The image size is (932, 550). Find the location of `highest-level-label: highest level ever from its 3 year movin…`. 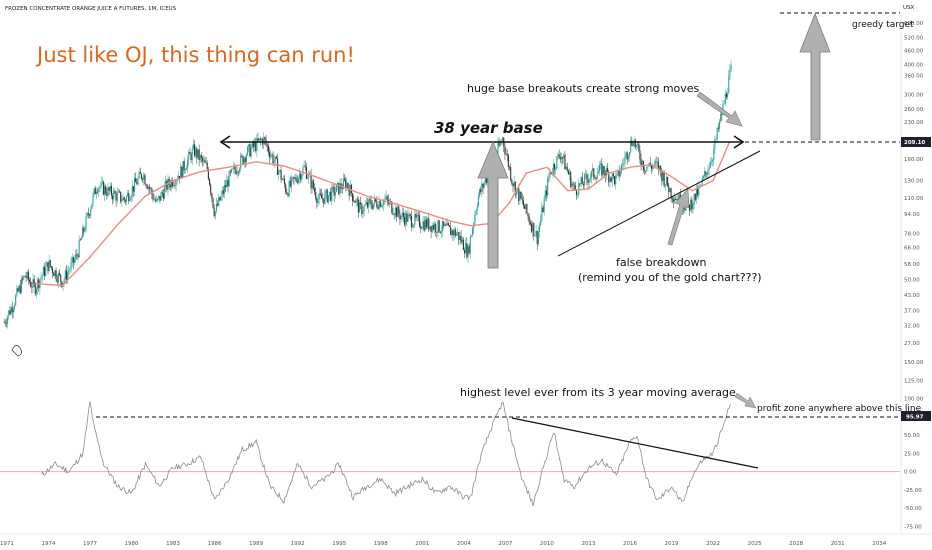

highest-level-label: highest level ever from its 3 year movin… is located at coordinates (598, 392).